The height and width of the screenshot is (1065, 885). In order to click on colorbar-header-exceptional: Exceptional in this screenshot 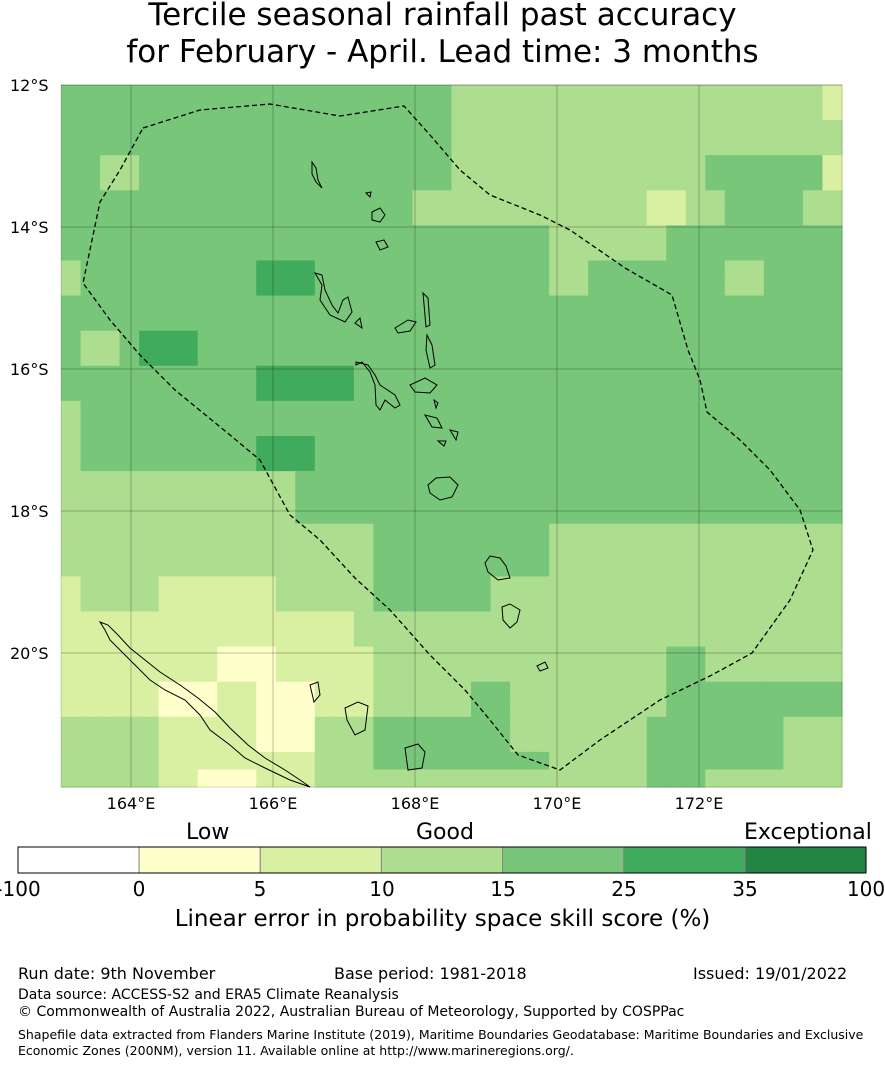, I will do `click(808, 832)`.